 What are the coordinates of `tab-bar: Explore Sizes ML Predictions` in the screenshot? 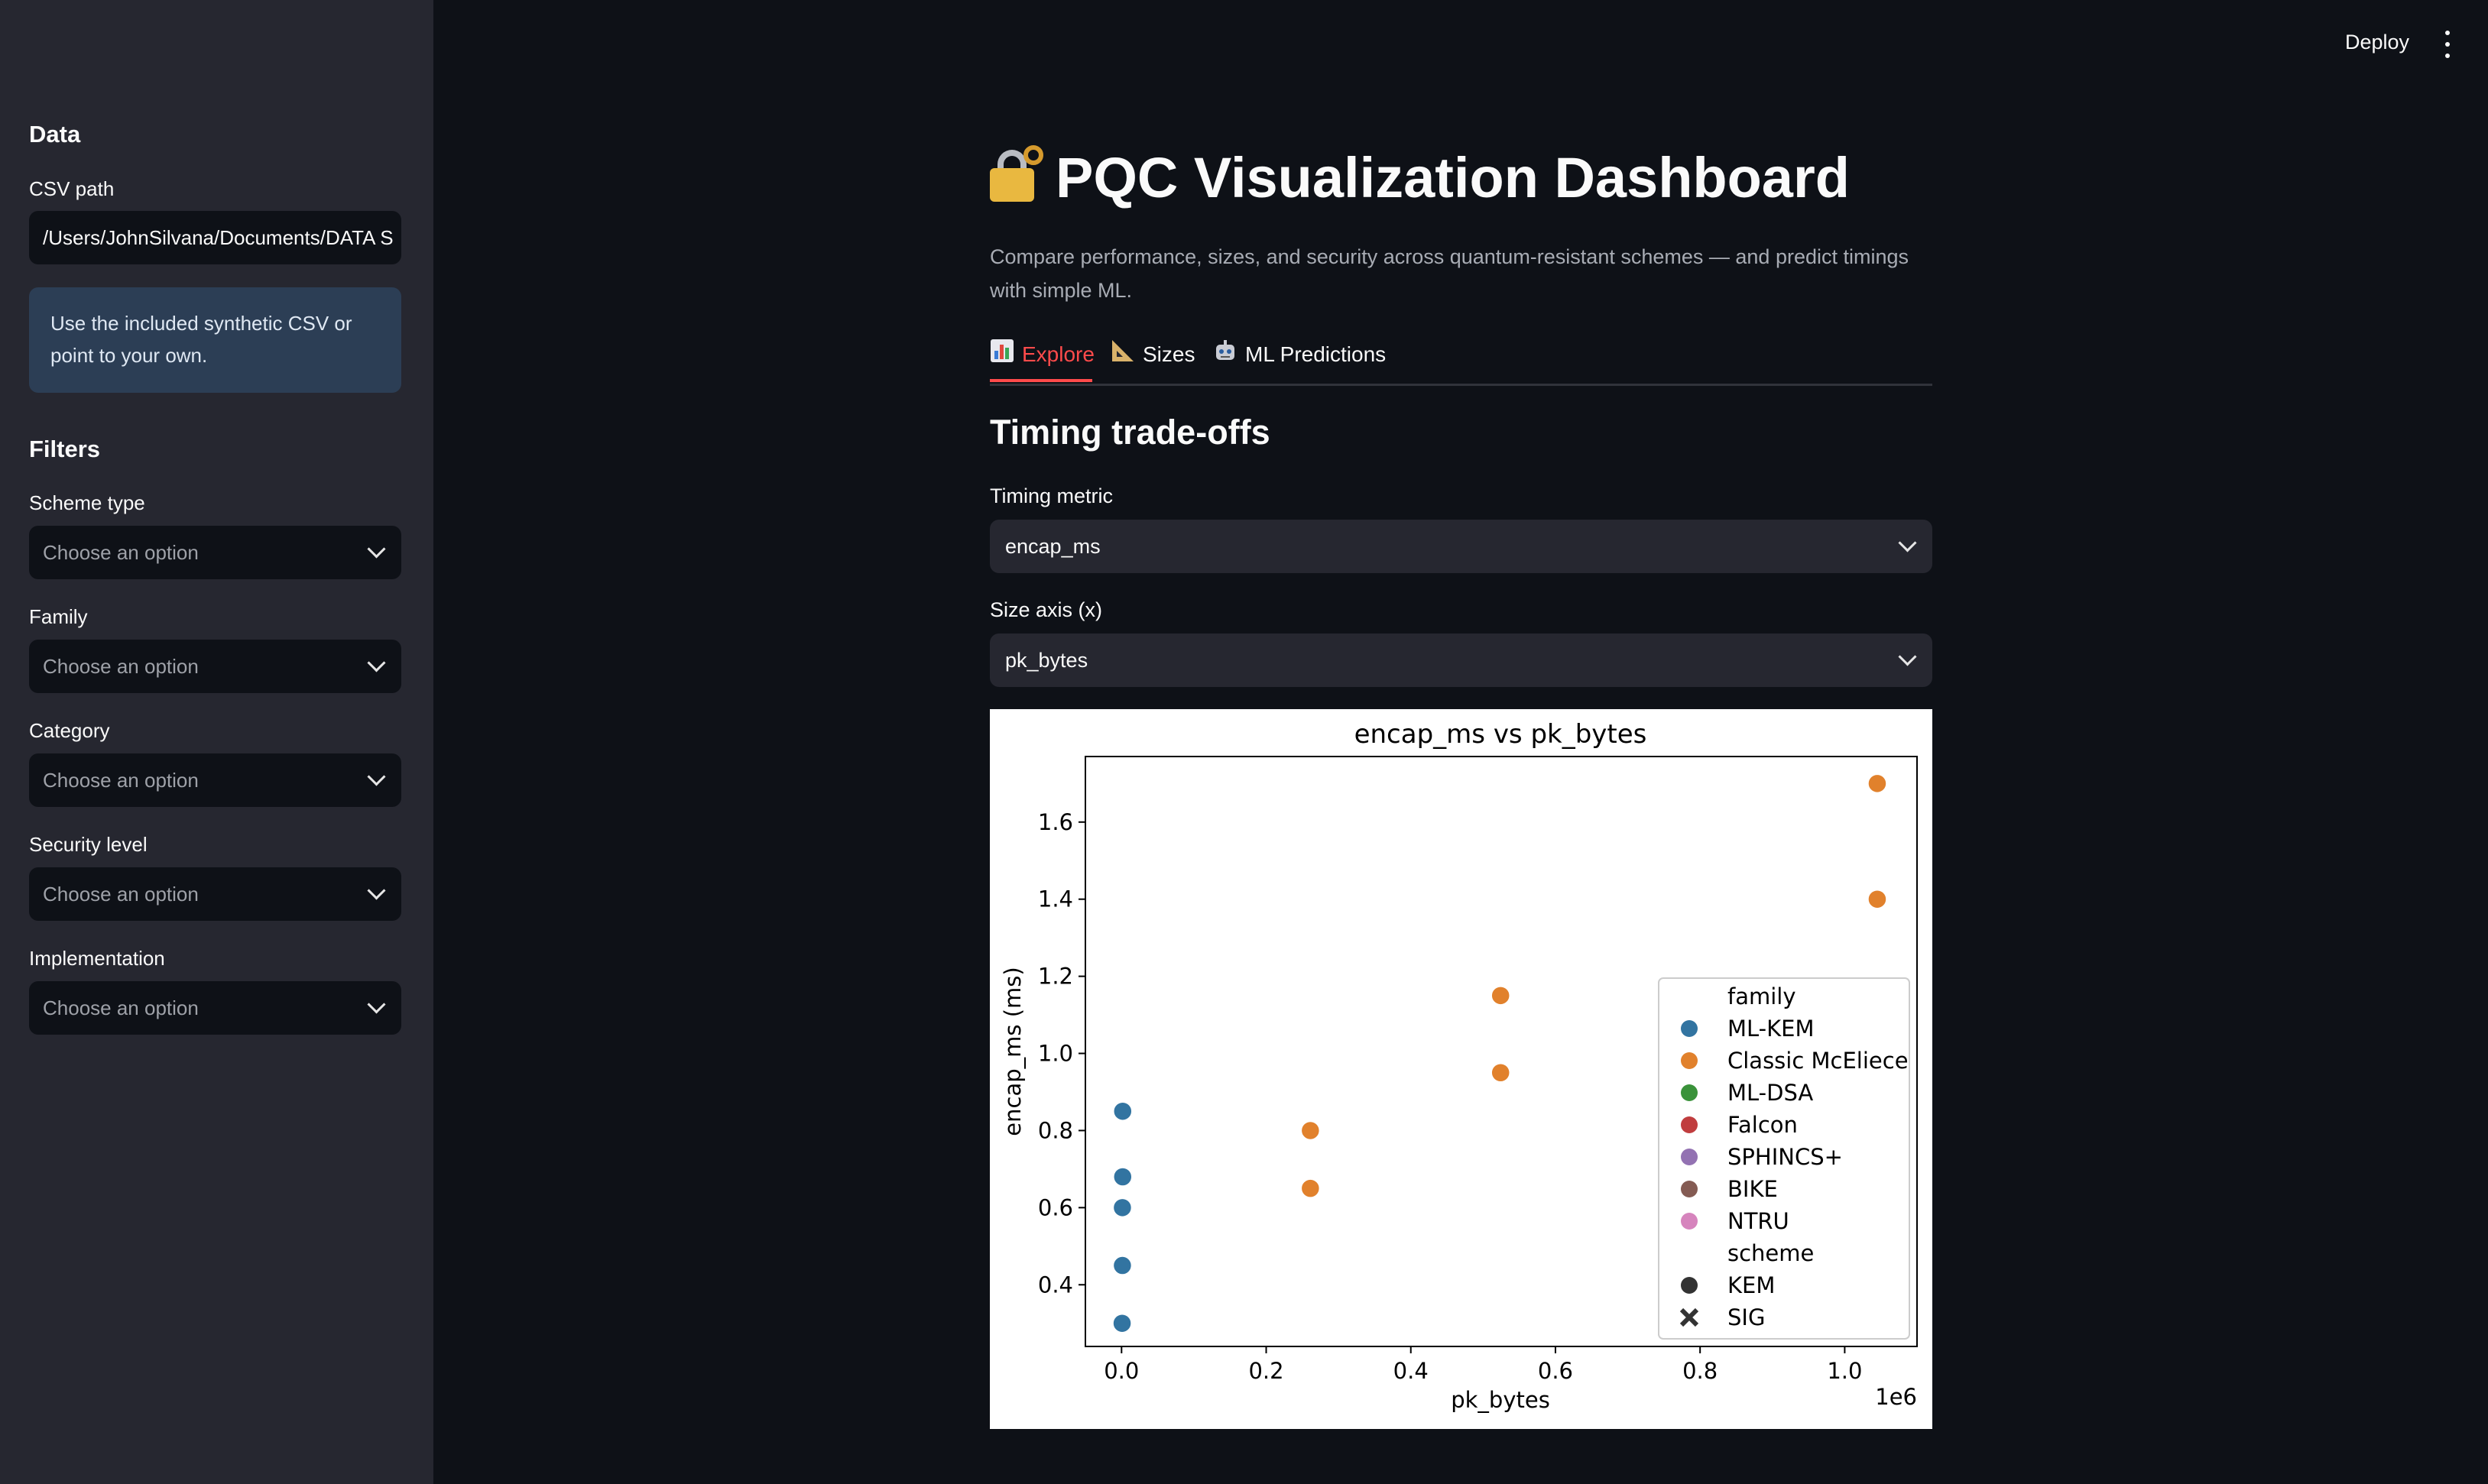 It's located at (1461, 361).